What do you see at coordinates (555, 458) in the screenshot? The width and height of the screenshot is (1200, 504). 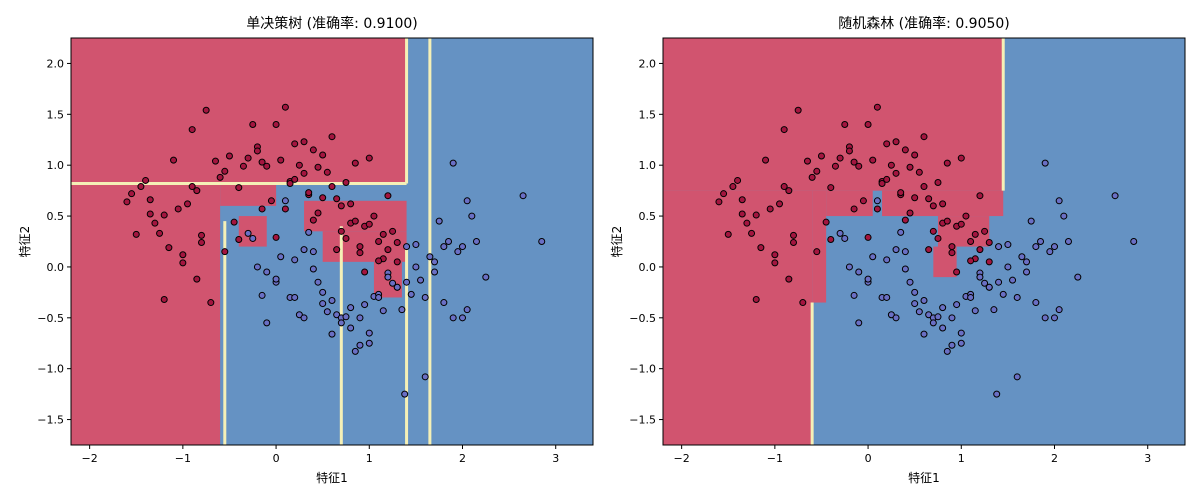 I see `x-tick-label: 3` at bounding box center [555, 458].